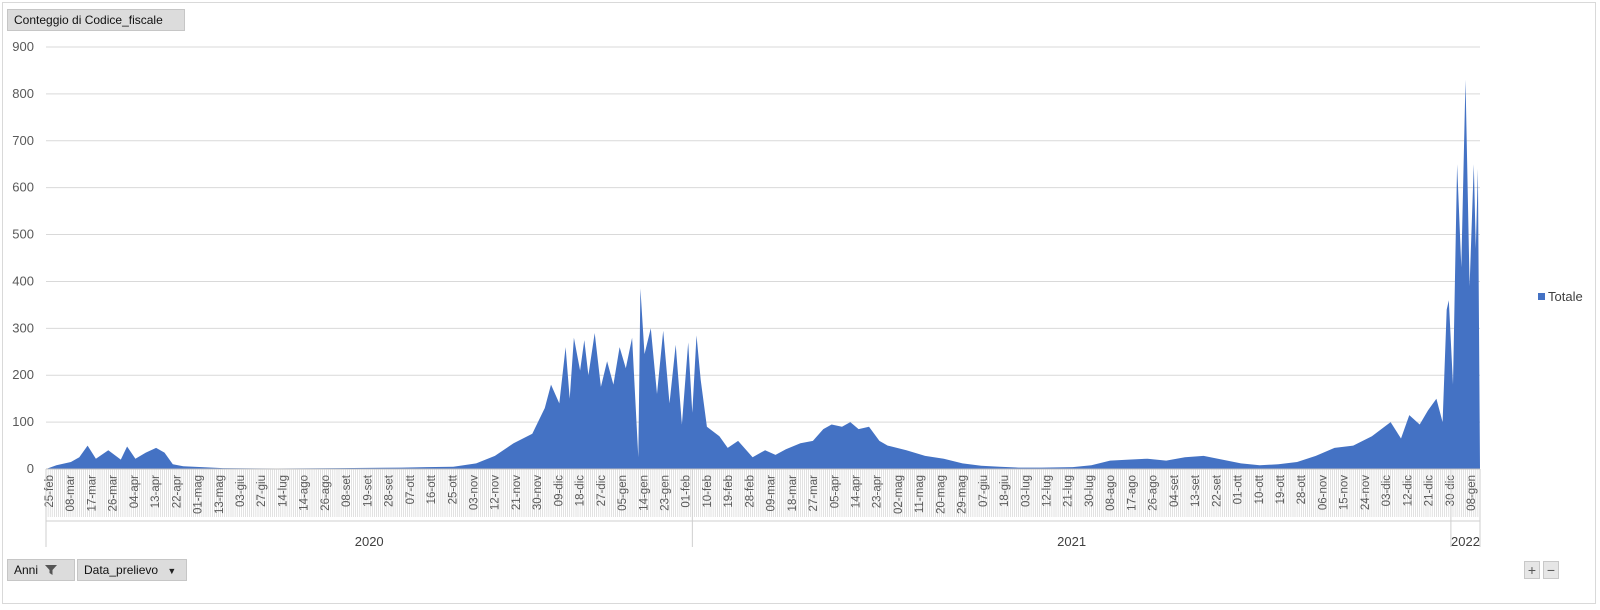 Image resolution: width=1600 pixels, height=610 pixels. I want to click on y-tick-label: 300, so click(23, 327).